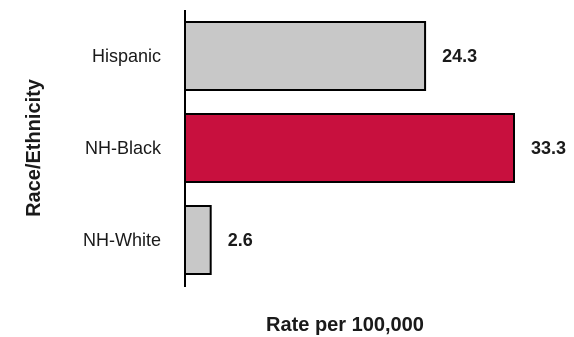  I want to click on category-label-nh-black: NH-Black, so click(123, 148).